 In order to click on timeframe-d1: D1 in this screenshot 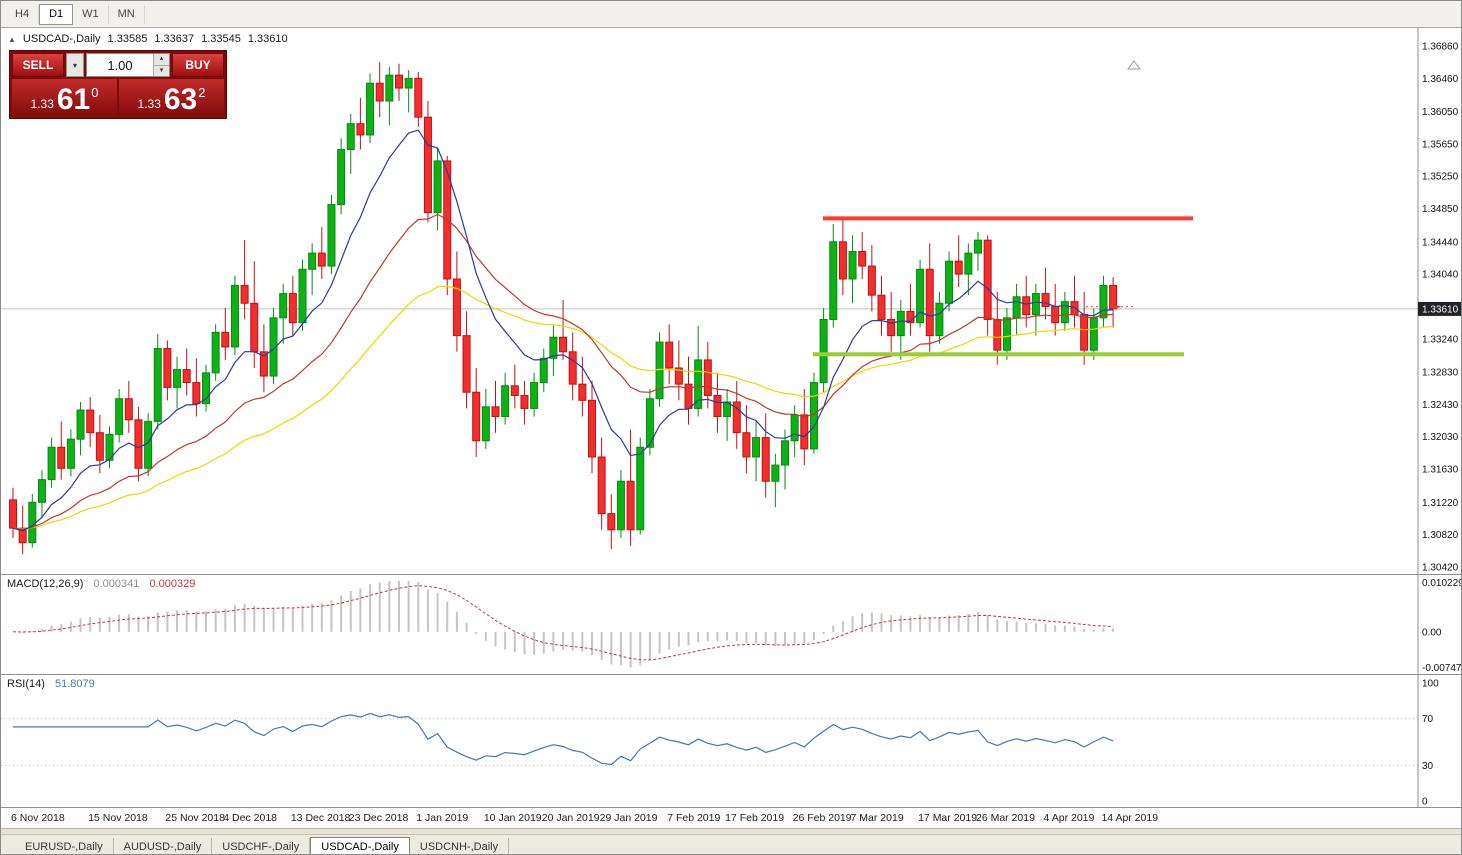, I will do `click(56, 14)`.